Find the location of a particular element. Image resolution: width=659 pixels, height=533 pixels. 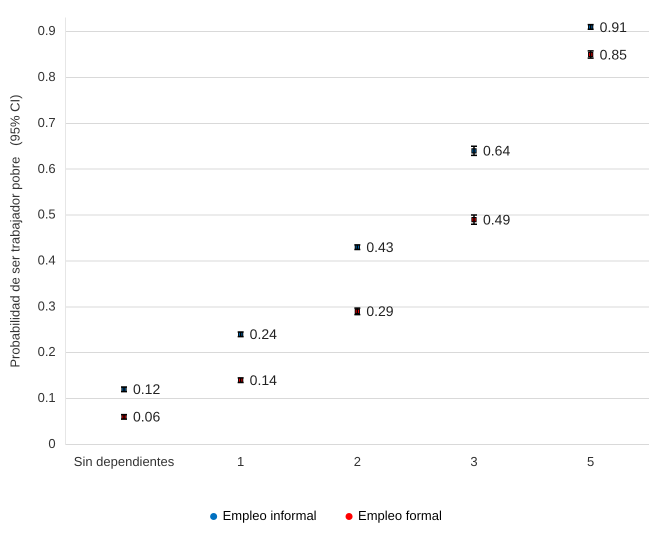

data-label: 0.91 is located at coordinates (614, 26).